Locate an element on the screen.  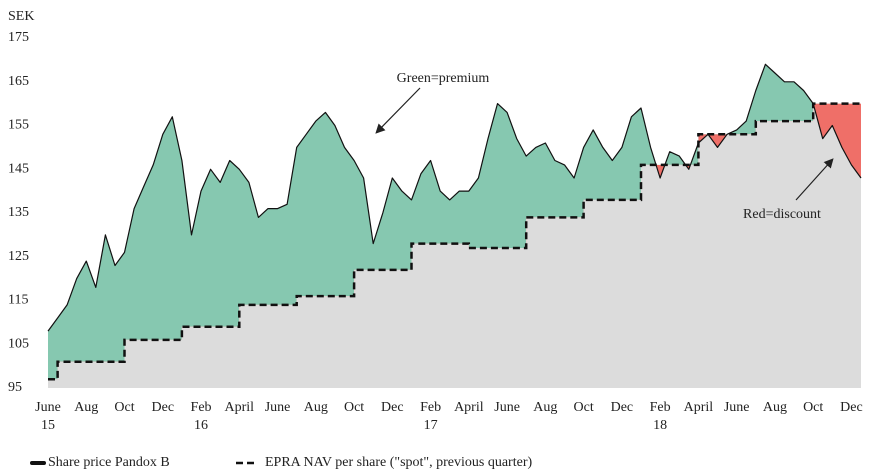
legend-label: Share price Pandox B is located at coordinates (109, 462).